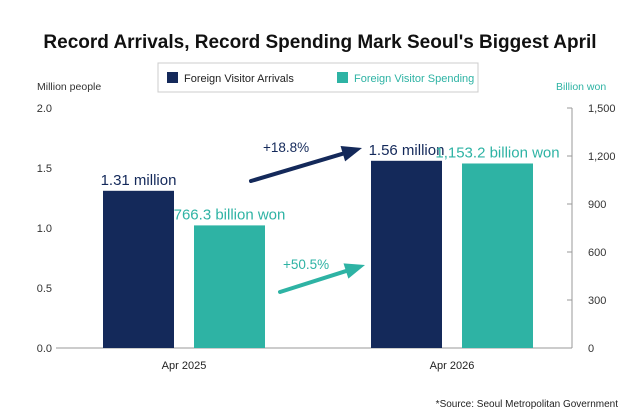 Image resolution: width=640 pixels, height=420 pixels. I want to click on y-left-tick-label: 2.0, so click(44, 109).